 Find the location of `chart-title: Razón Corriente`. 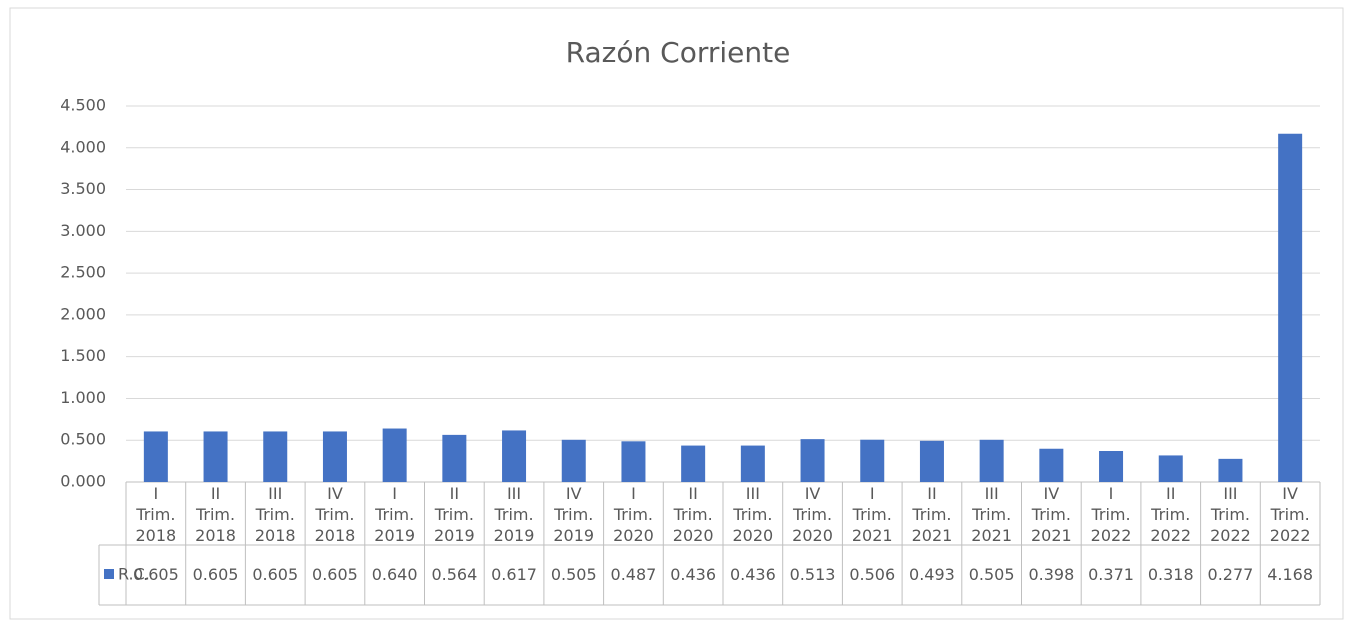

chart-title: Razón Corriente is located at coordinates (678, 52).